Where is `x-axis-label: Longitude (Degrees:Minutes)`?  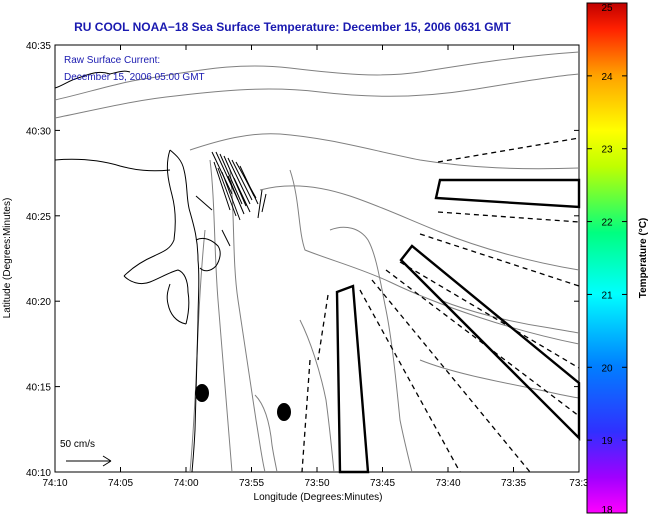
x-axis-label: Longitude (Degrees:Minutes) is located at coordinates (318, 497).